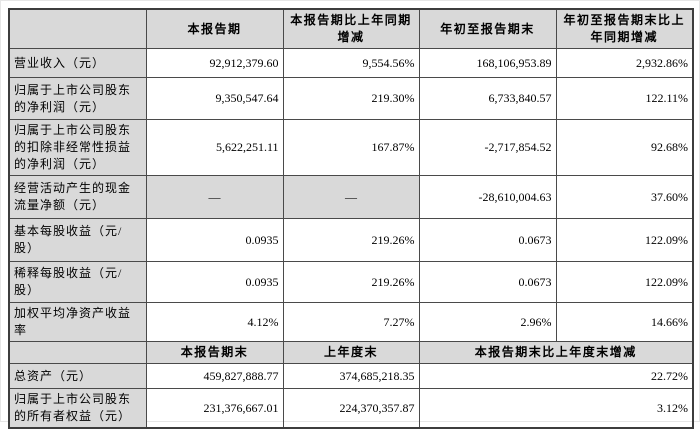 The width and height of the screenshot is (700, 429). Describe the element at coordinates (214, 408) in the screenshot. I see `value-cell: 231,376,667.01` at that location.